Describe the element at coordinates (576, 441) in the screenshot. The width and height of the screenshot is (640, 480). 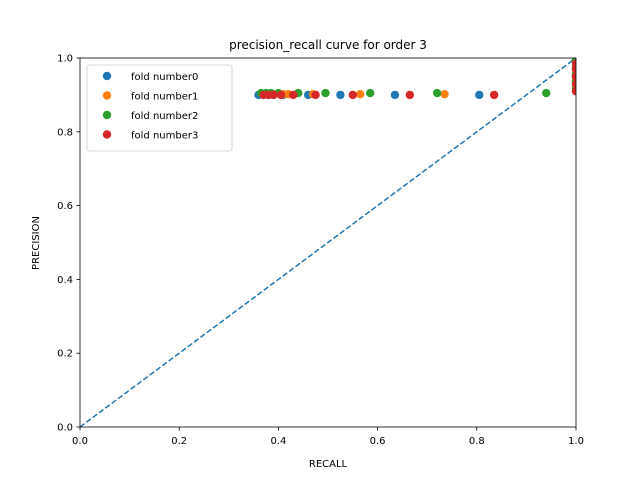
I see `x-tick-label-5: 1.0` at that location.